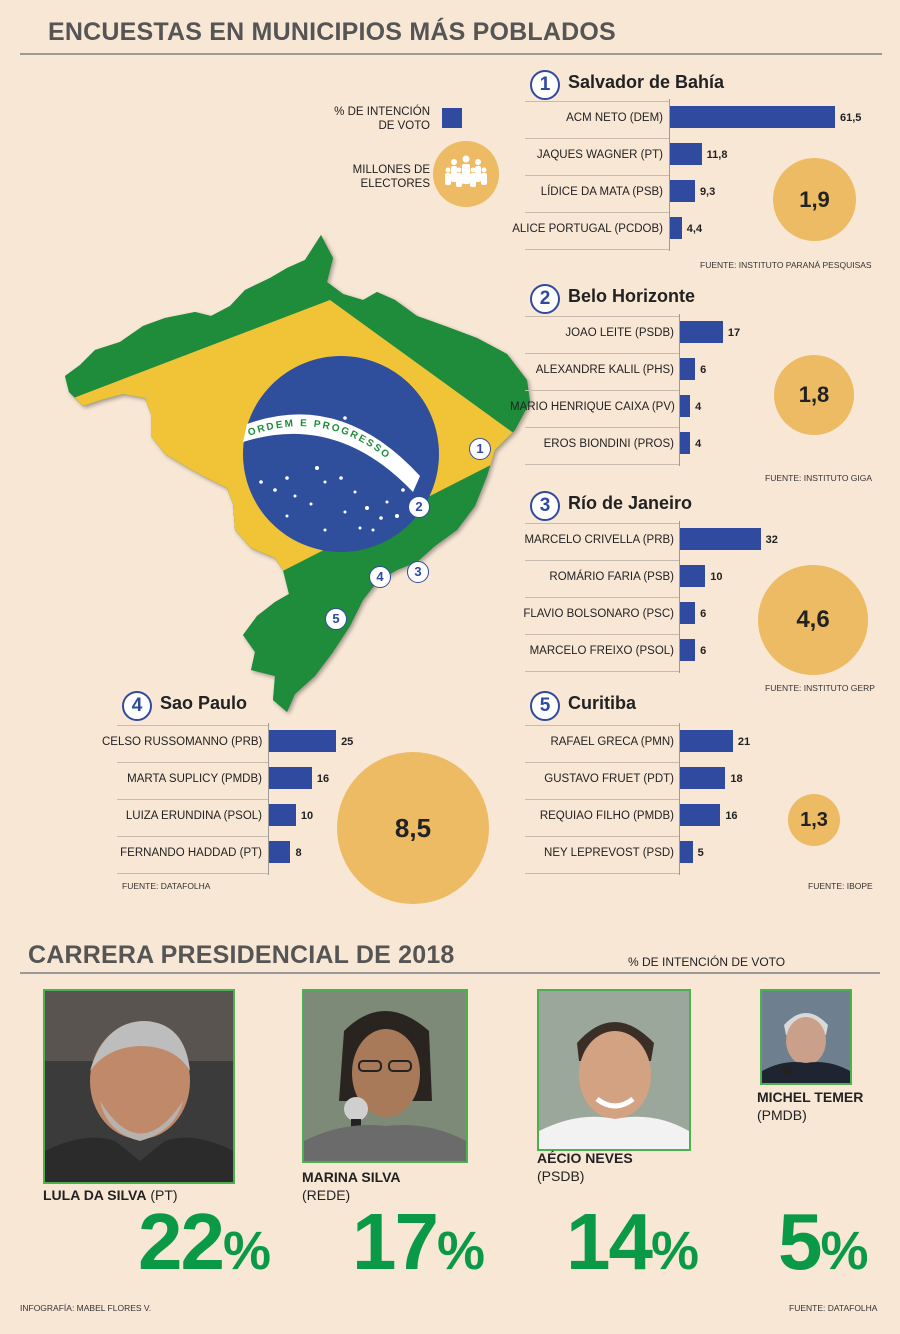 The width and height of the screenshot is (900, 1334). What do you see at coordinates (95, 1195) in the screenshot?
I see `candidate-lula-name: LULA DA SILVA` at bounding box center [95, 1195].